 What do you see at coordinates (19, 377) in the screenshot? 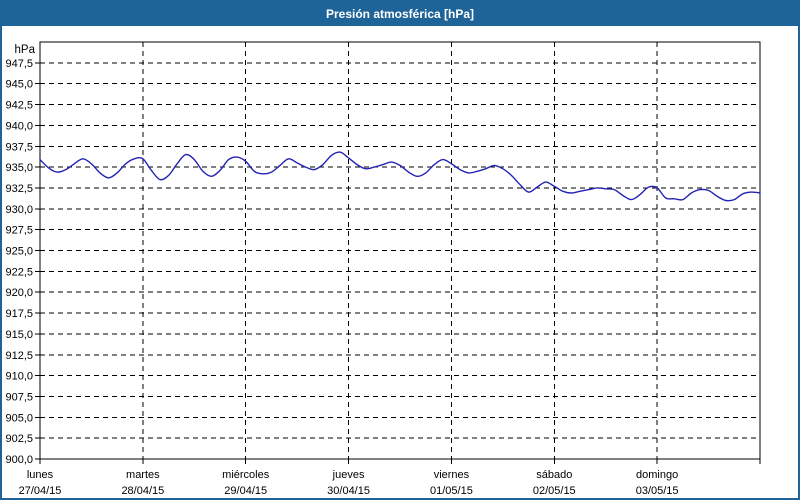
I see `y-tick-label: 910,0` at bounding box center [19, 377].